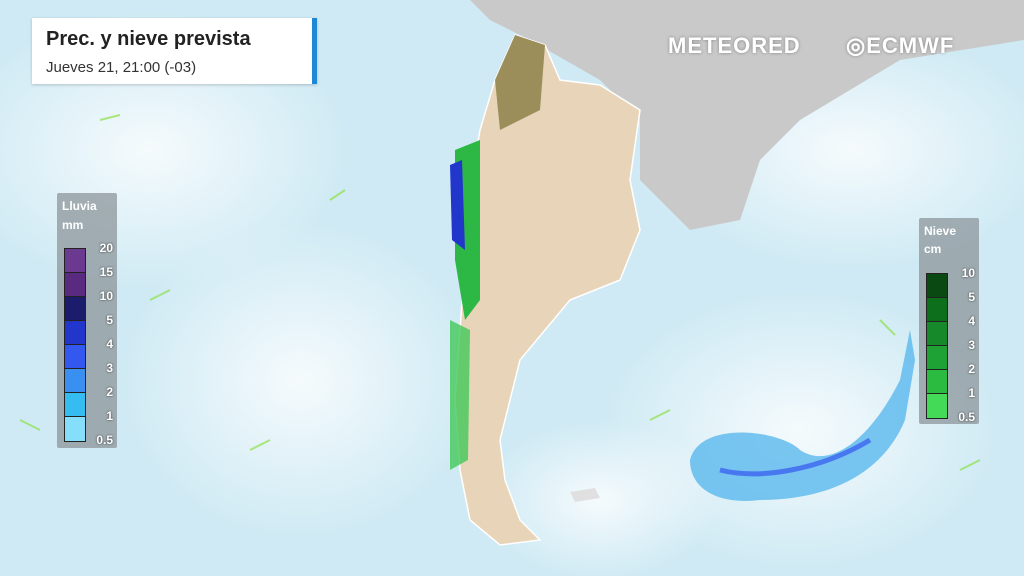  I want to click on rain-tick-label: 3, so click(109, 368).